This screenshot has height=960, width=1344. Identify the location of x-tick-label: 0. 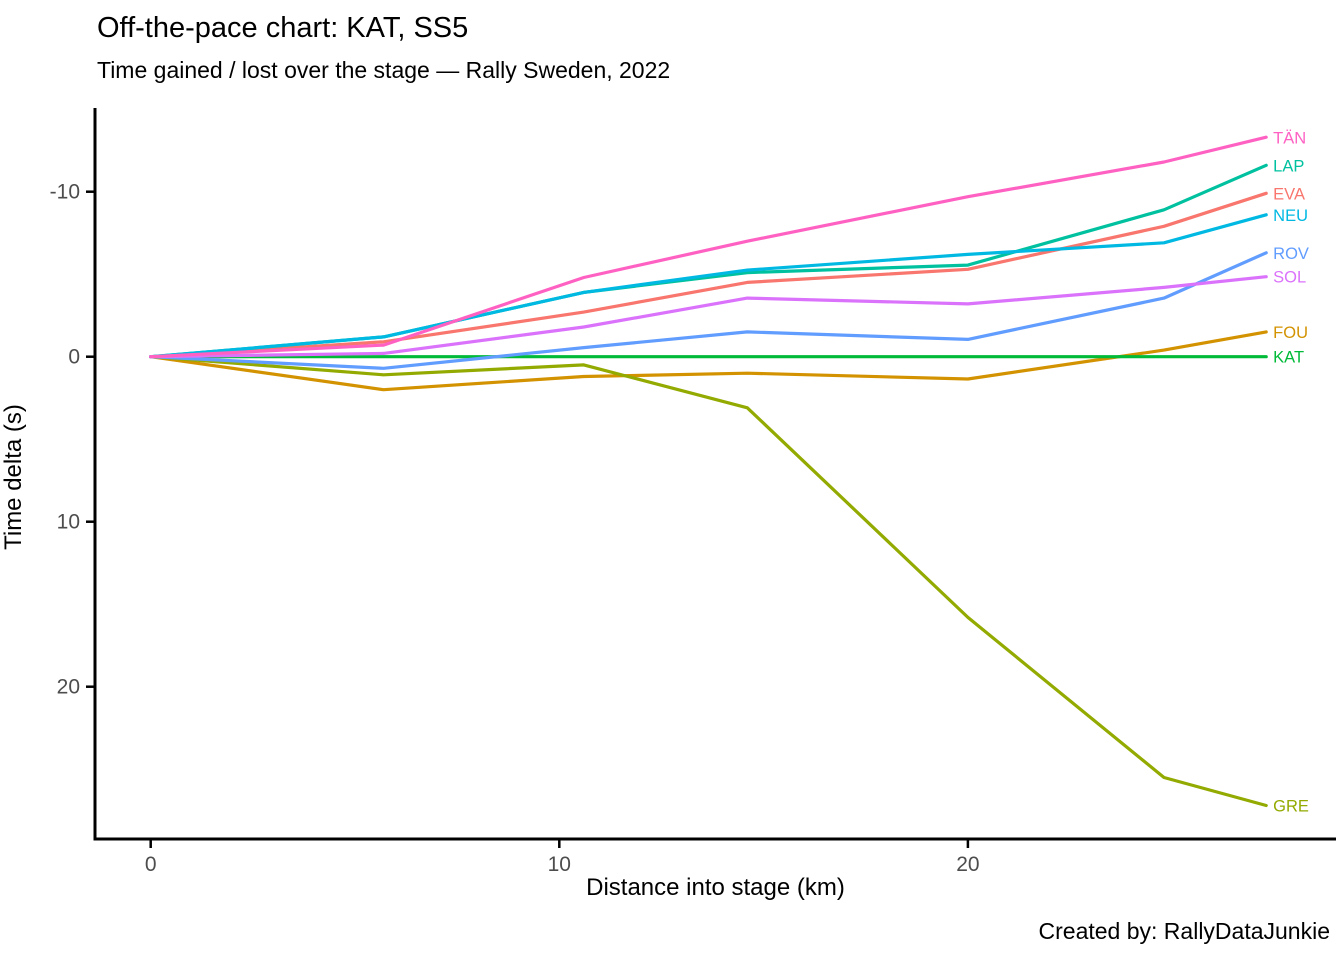
(151, 864).